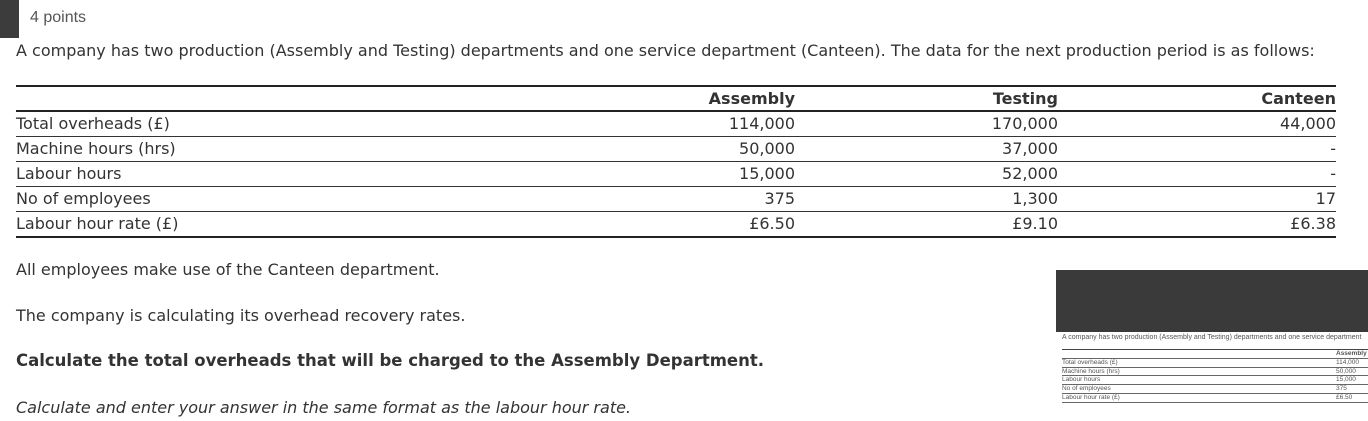 This screenshot has width=1368, height=421. I want to click on header-testing: Testing, so click(1025, 98).